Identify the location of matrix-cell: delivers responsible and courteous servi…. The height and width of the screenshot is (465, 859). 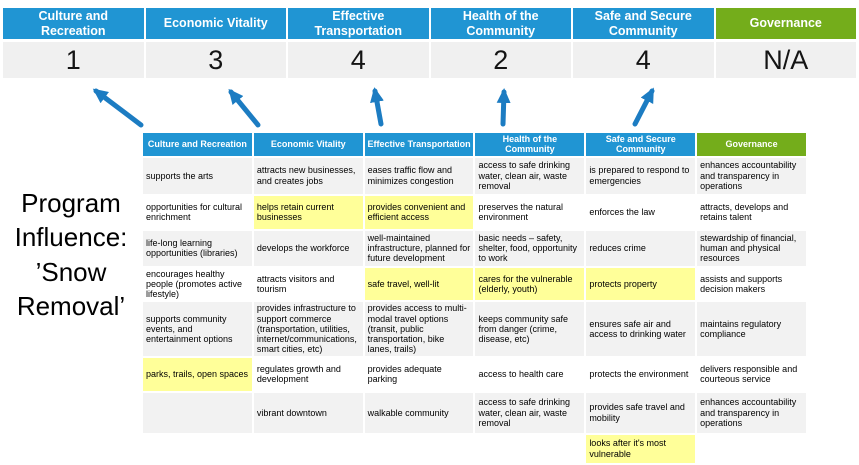
(751, 374).